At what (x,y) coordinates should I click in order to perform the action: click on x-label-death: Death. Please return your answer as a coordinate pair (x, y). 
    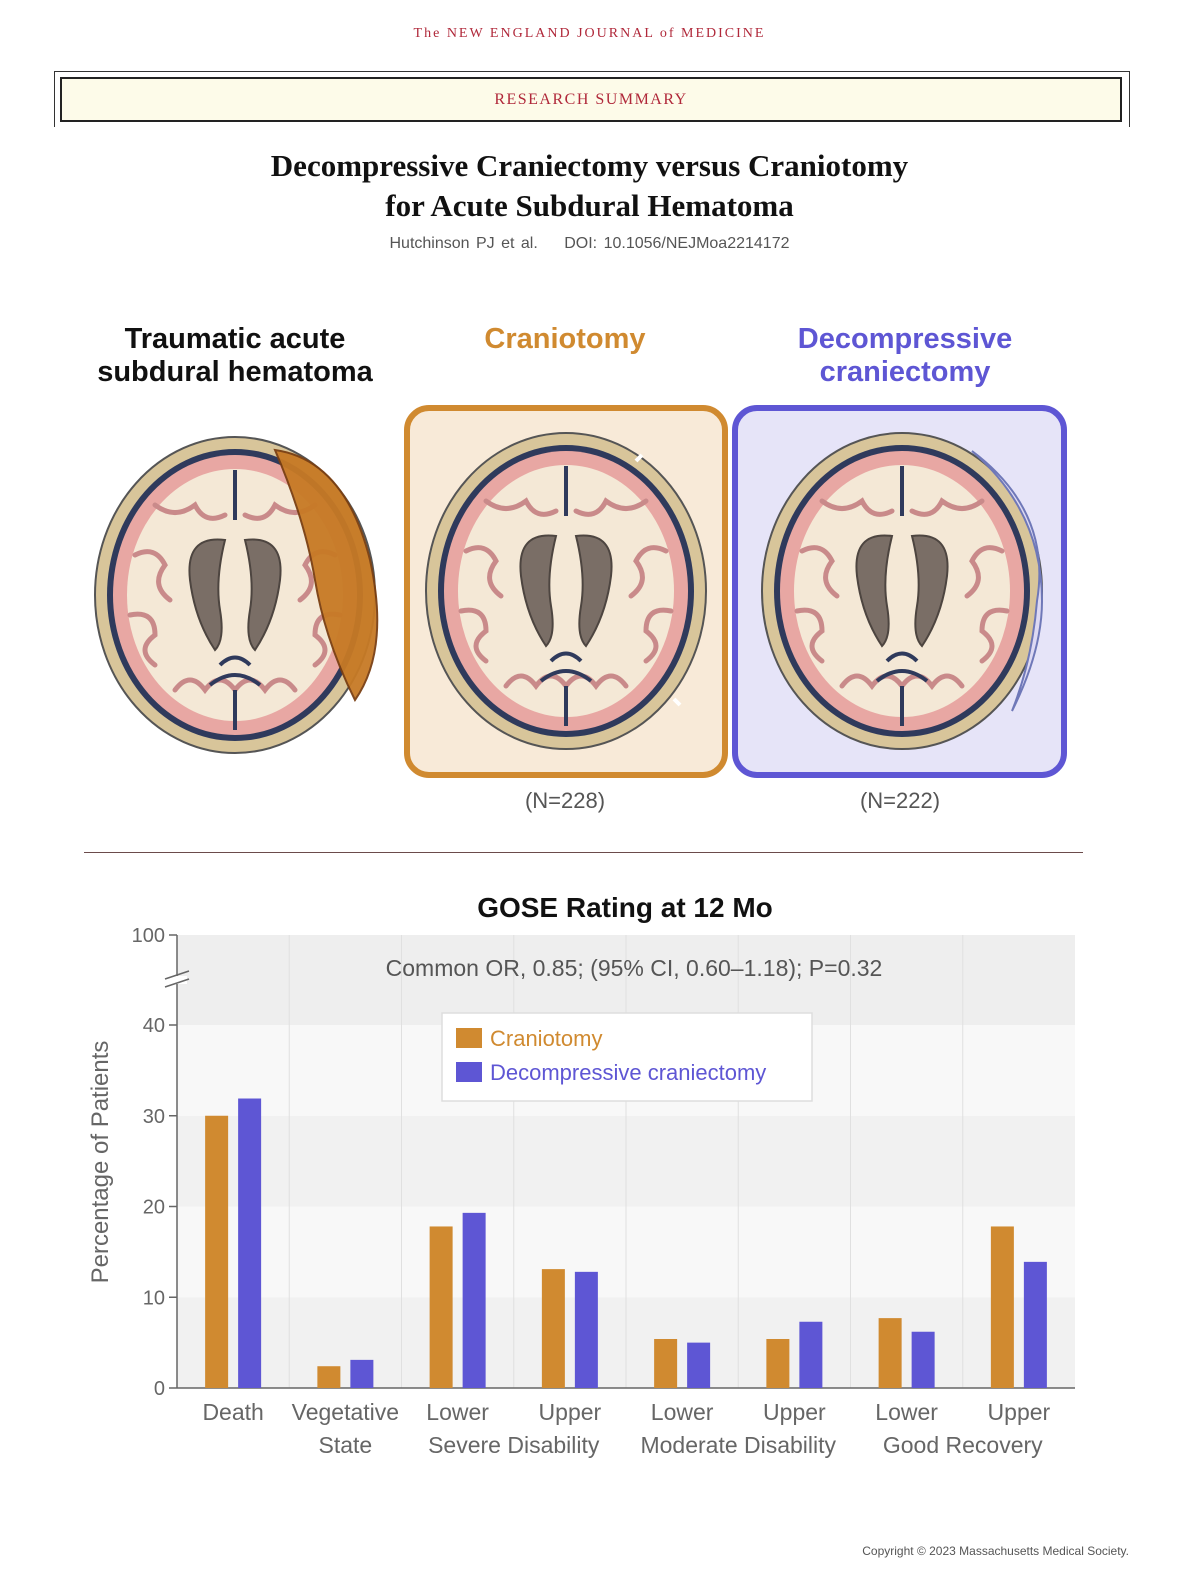
    Looking at the image, I should click on (232, 1412).